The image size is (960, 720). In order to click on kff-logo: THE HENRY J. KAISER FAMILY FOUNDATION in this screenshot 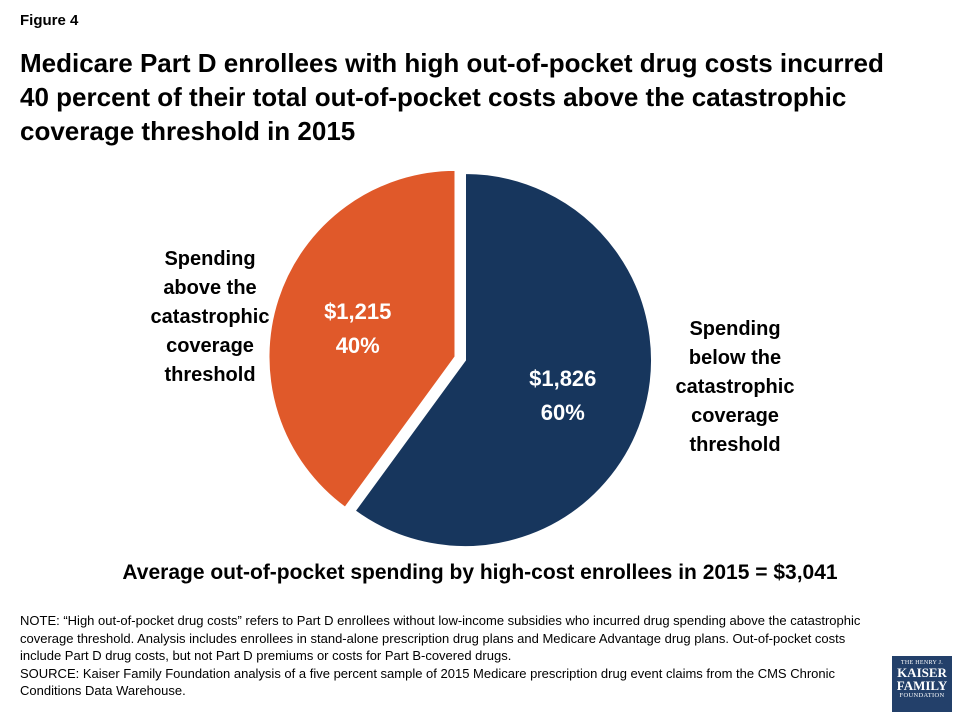, I will do `click(922, 684)`.